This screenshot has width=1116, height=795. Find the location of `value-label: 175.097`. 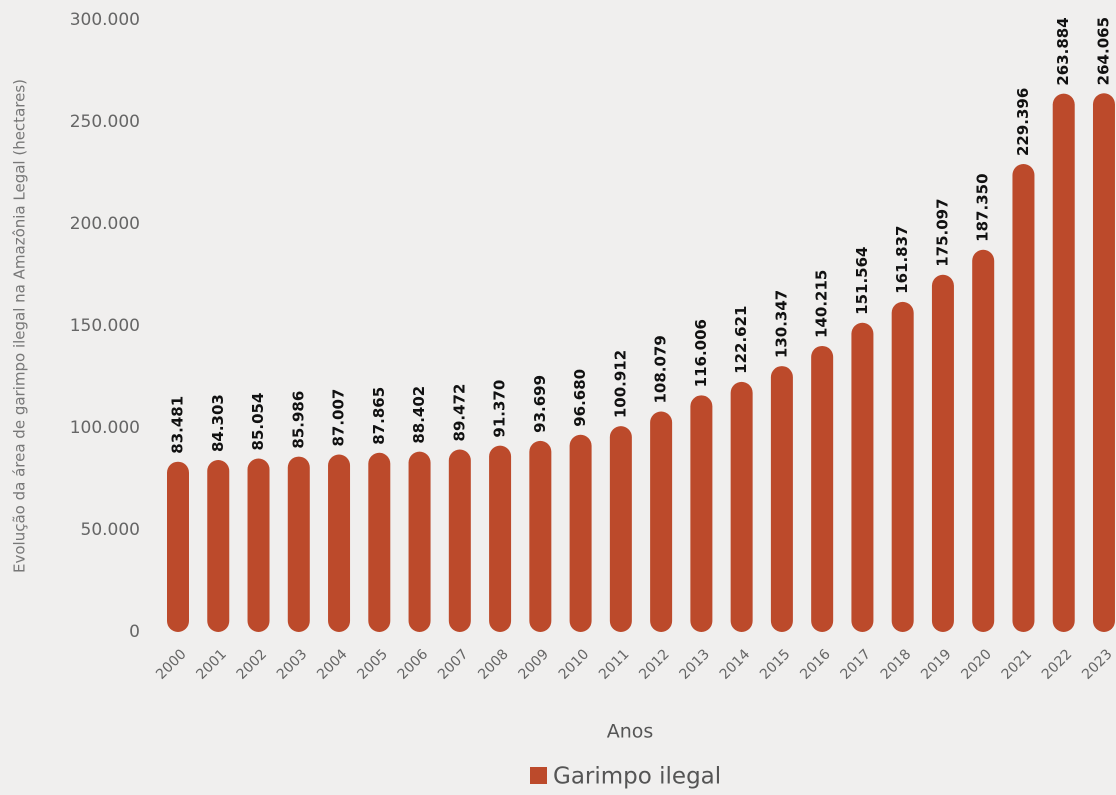

value-label: 175.097 is located at coordinates (942, 232).